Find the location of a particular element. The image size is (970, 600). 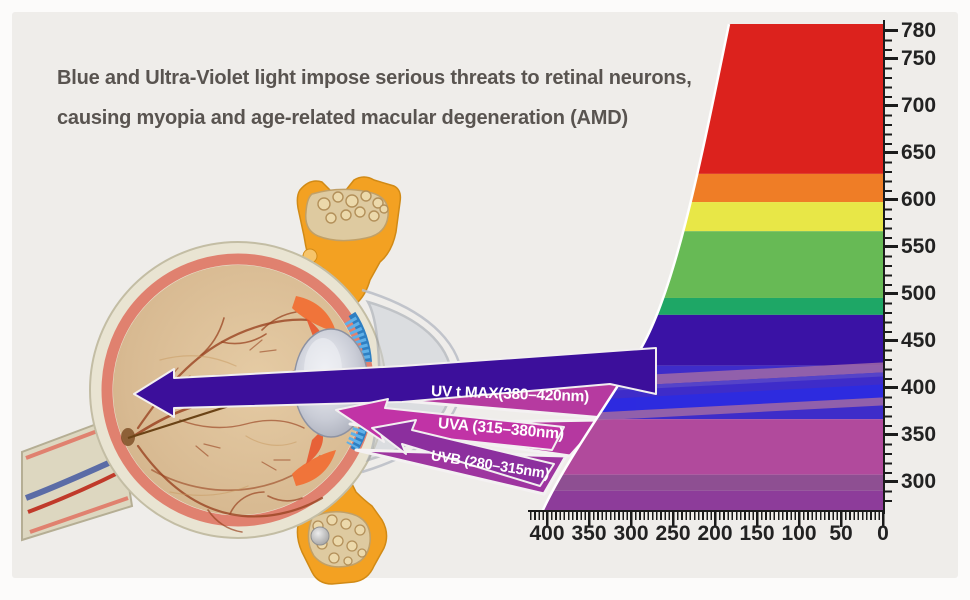

uvb-arrow is located at coordinates (463, 453).